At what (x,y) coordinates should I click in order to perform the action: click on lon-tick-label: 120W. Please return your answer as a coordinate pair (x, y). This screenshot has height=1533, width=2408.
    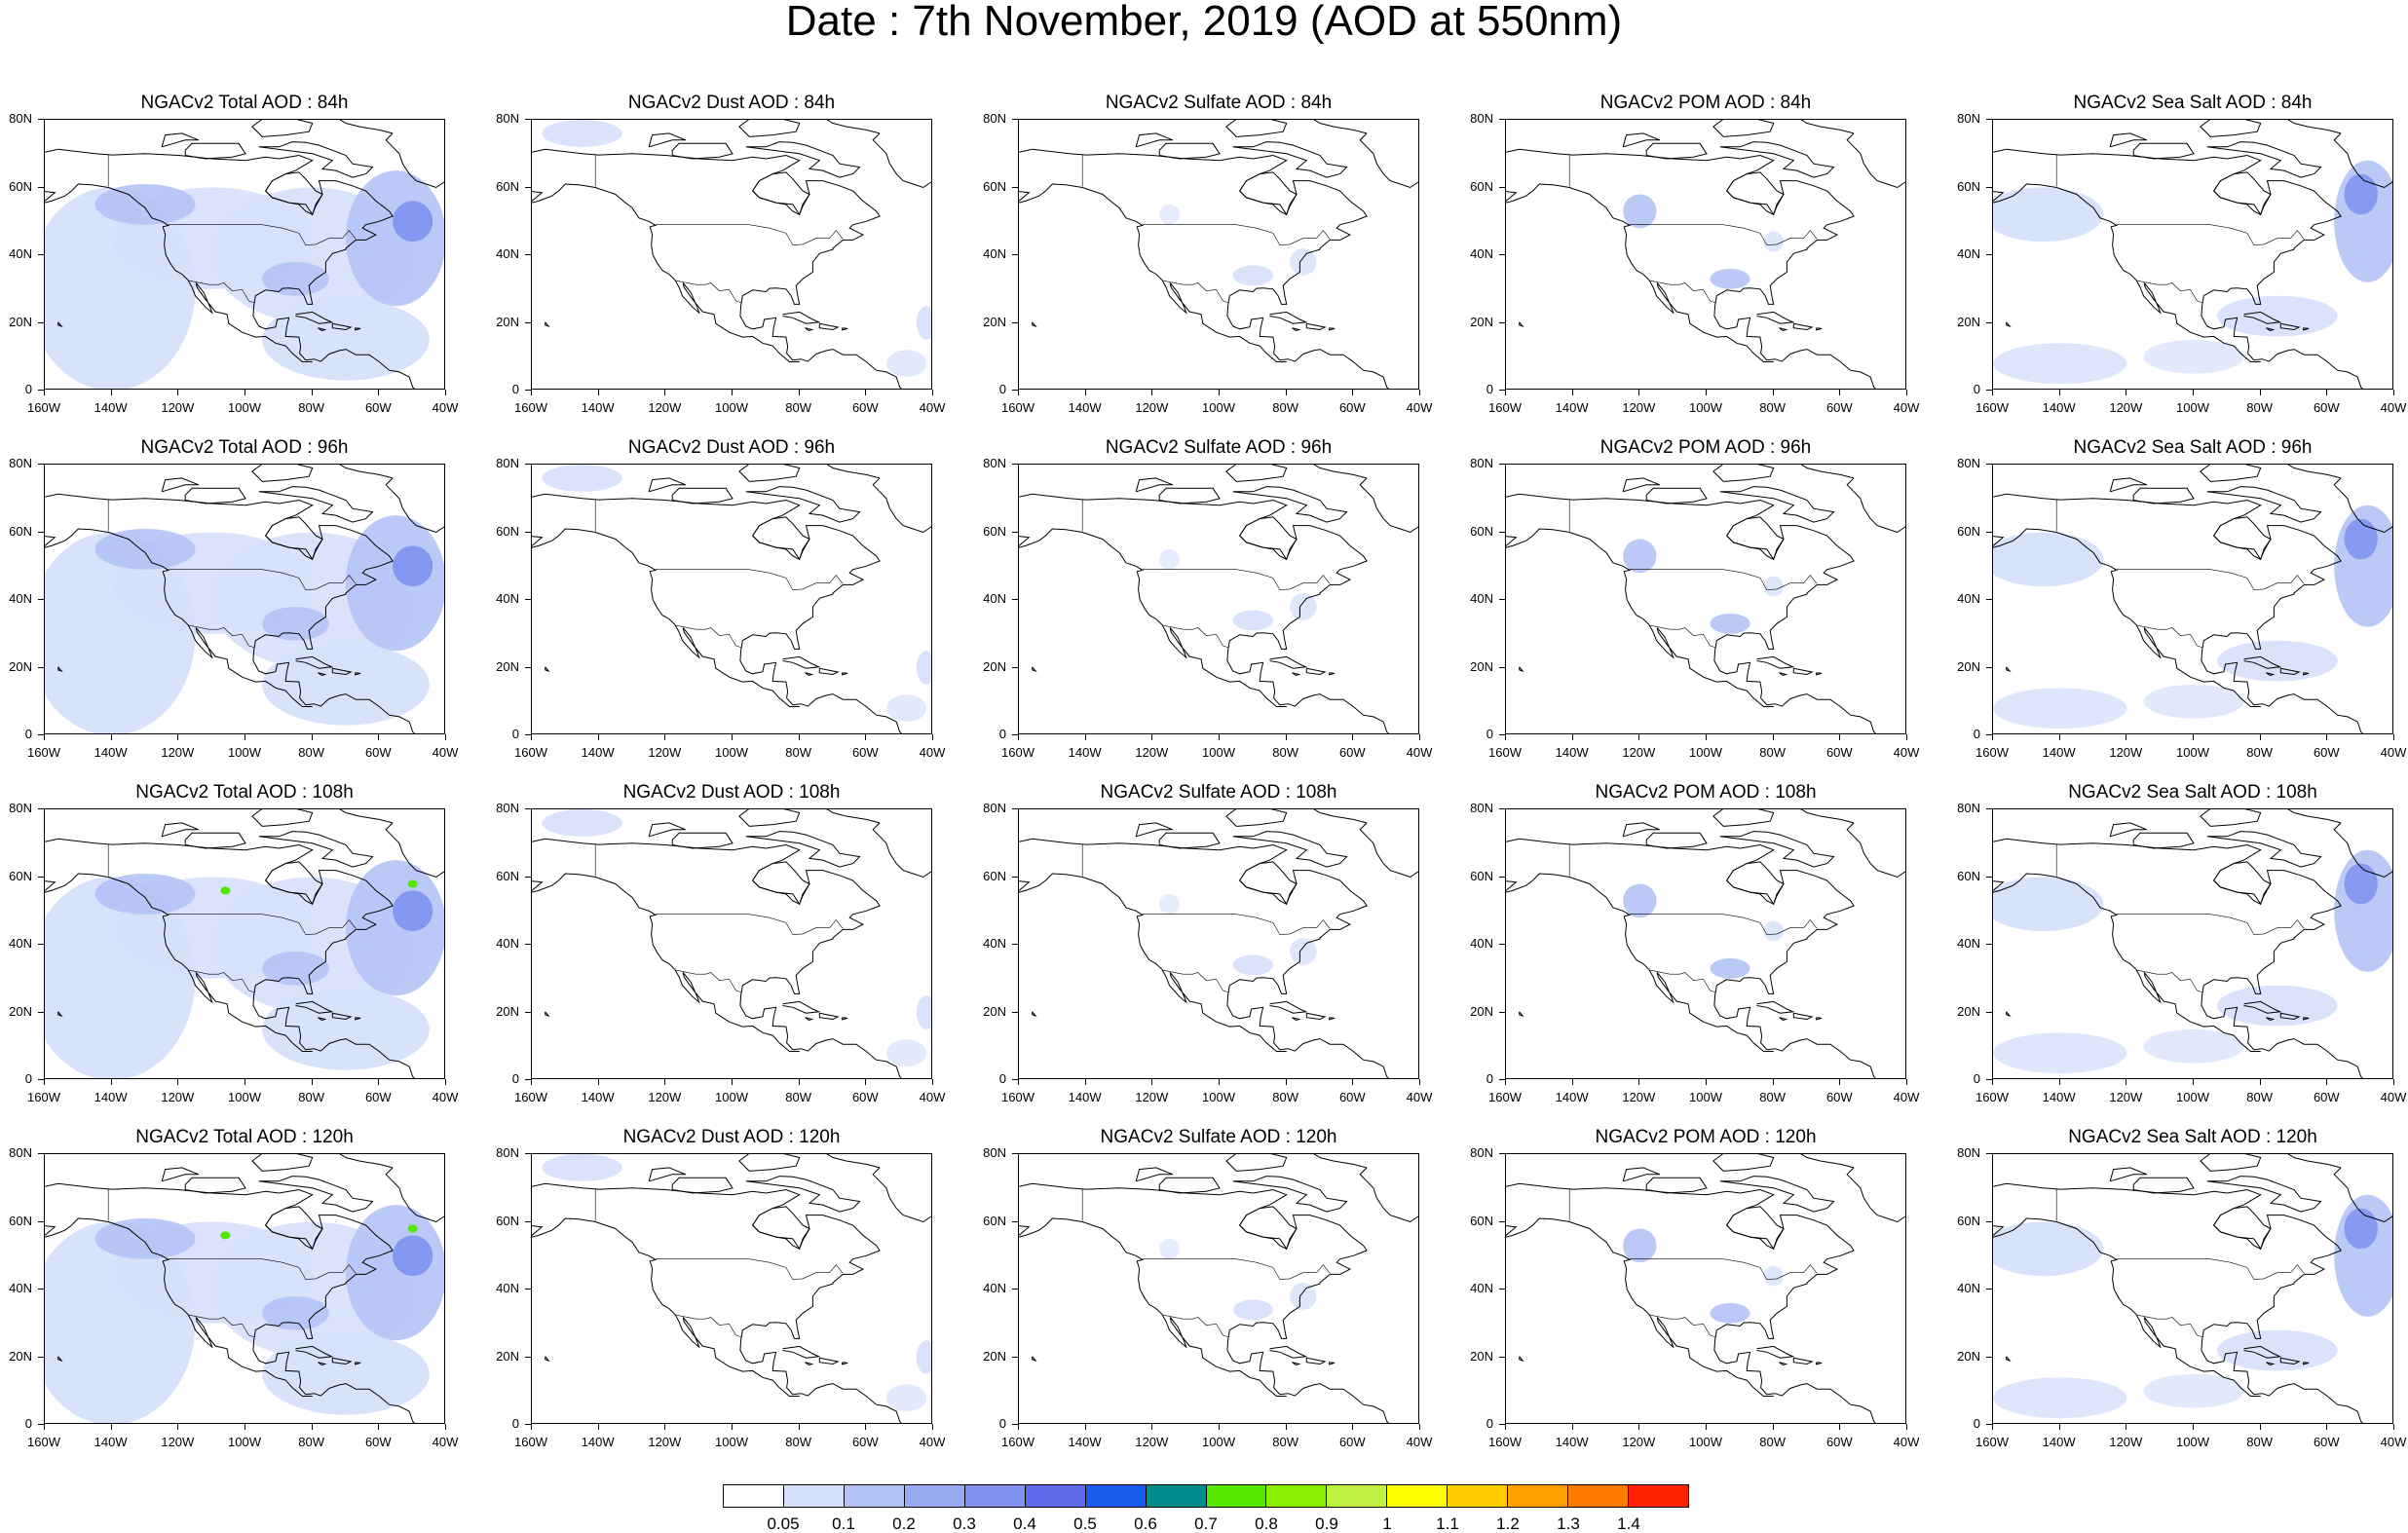
    Looking at the image, I should click on (2126, 407).